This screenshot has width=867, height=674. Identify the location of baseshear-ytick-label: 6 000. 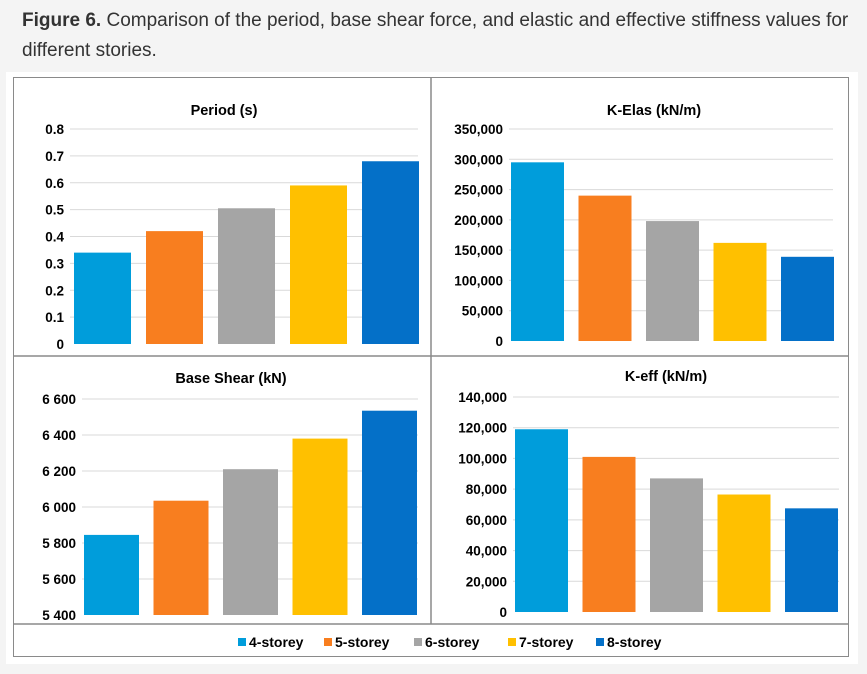
(59, 507).